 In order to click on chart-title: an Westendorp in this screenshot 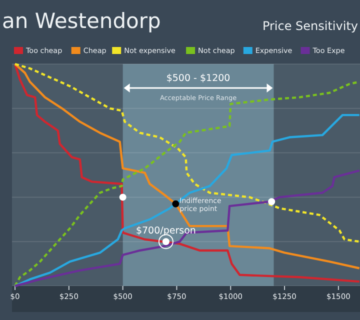, I will do `click(81, 21)`.